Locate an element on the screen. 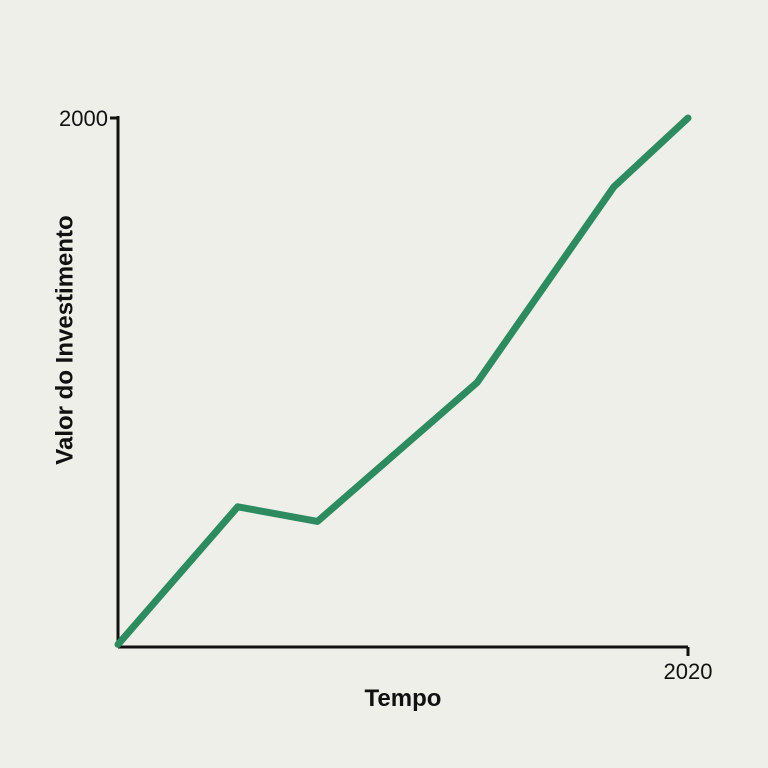  x-tick-label: 2020 is located at coordinates (688, 671).